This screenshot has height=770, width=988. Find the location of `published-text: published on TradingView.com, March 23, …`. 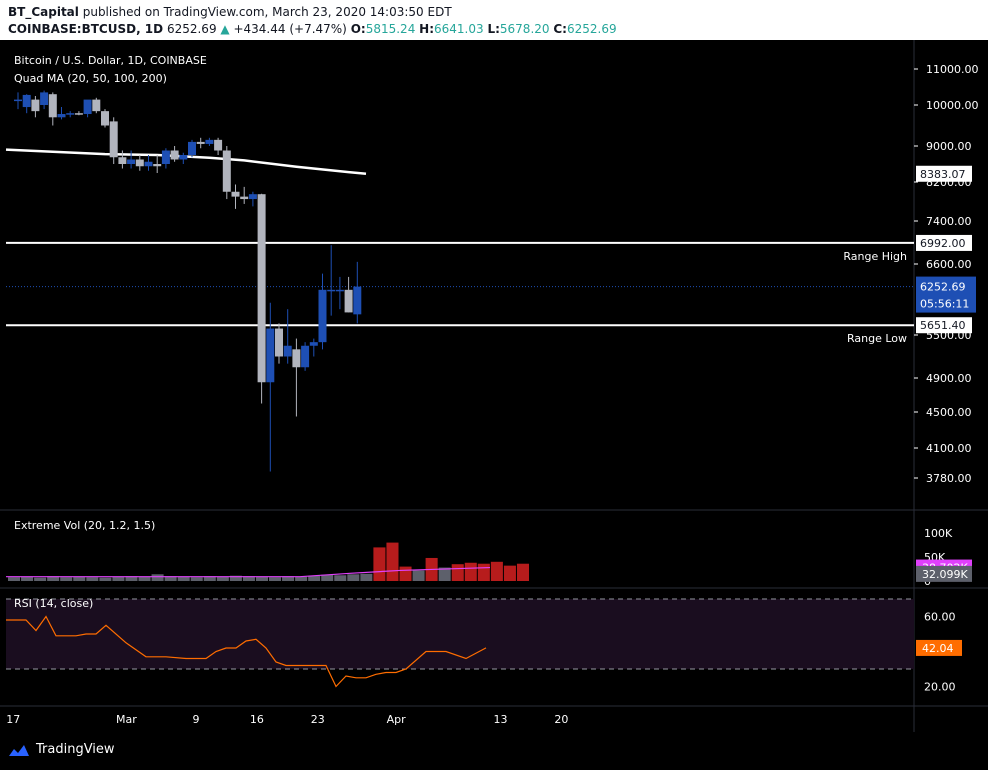

published-text: published on TradingView.com, March 23, … is located at coordinates (267, 12).